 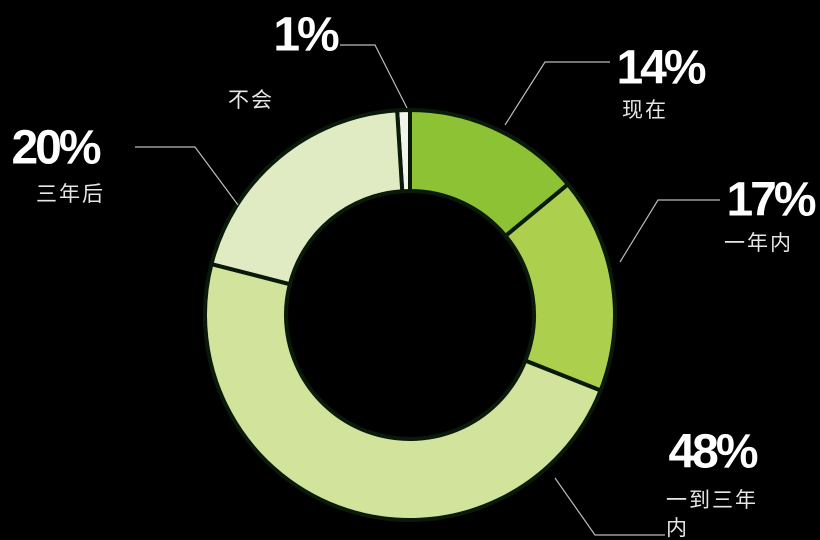 What do you see at coordinates (758, 243) in the screenshot?
I see `category-label: 一年内` at bounding box center [758, 243].